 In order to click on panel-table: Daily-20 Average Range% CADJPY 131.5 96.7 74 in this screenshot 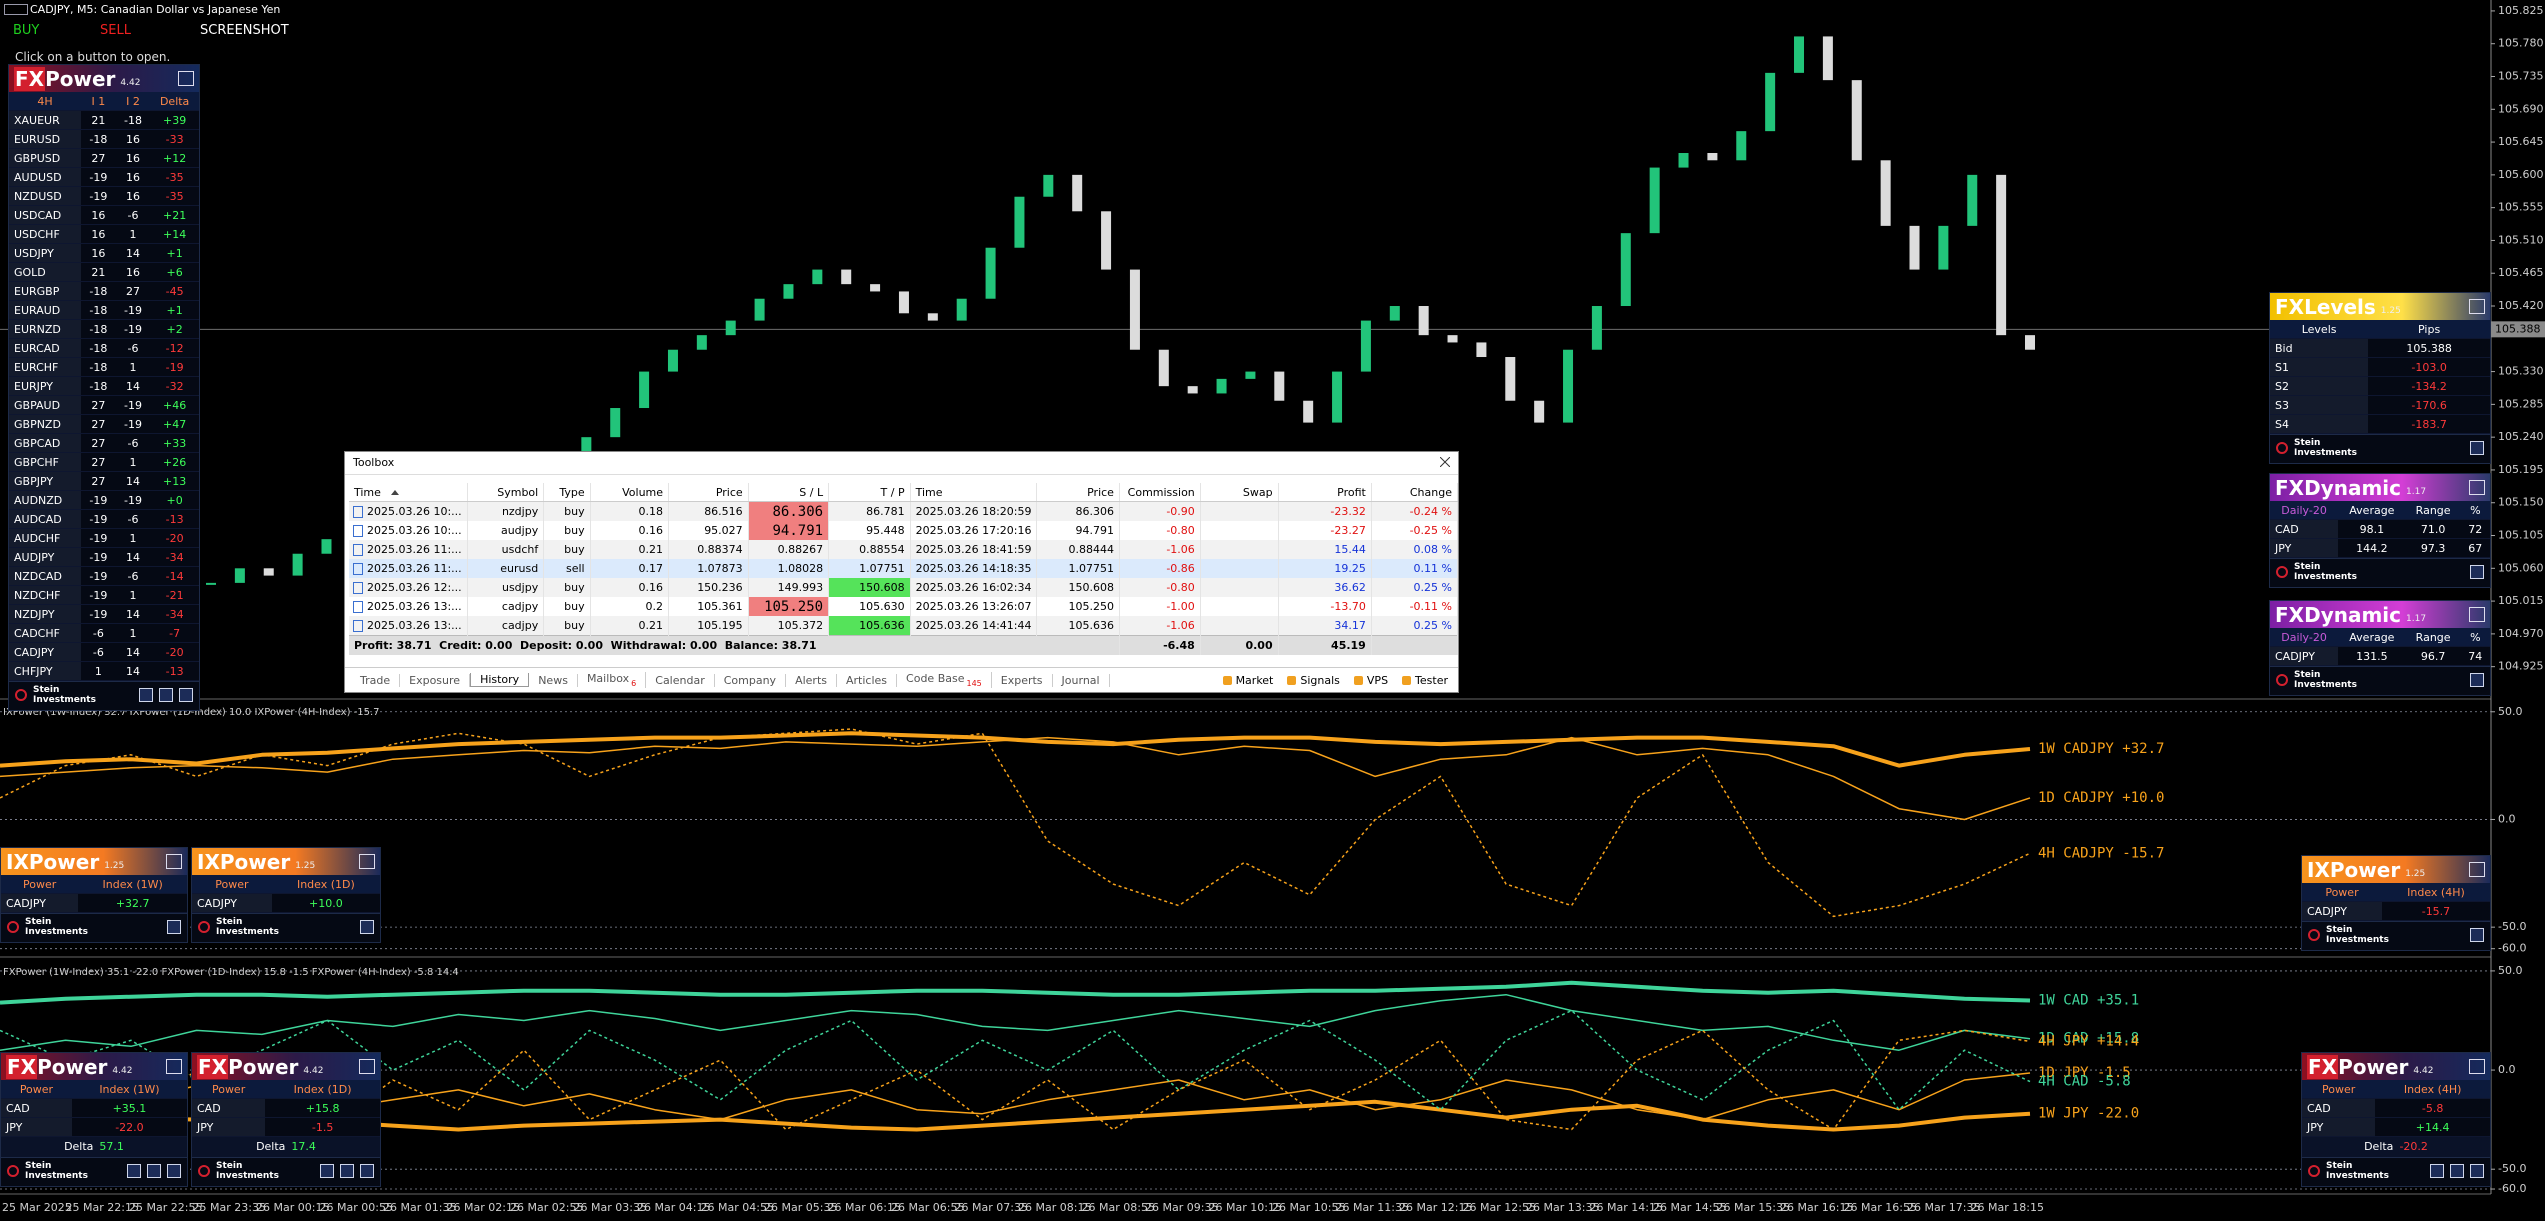, I will do `click(2380, 647)`.